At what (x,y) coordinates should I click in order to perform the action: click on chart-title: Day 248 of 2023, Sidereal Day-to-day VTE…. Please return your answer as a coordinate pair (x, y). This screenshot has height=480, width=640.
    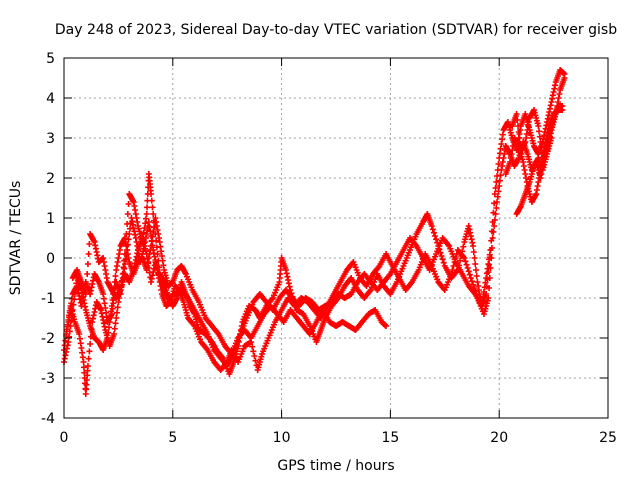
    Looking at the image, I should click on (336, 30).